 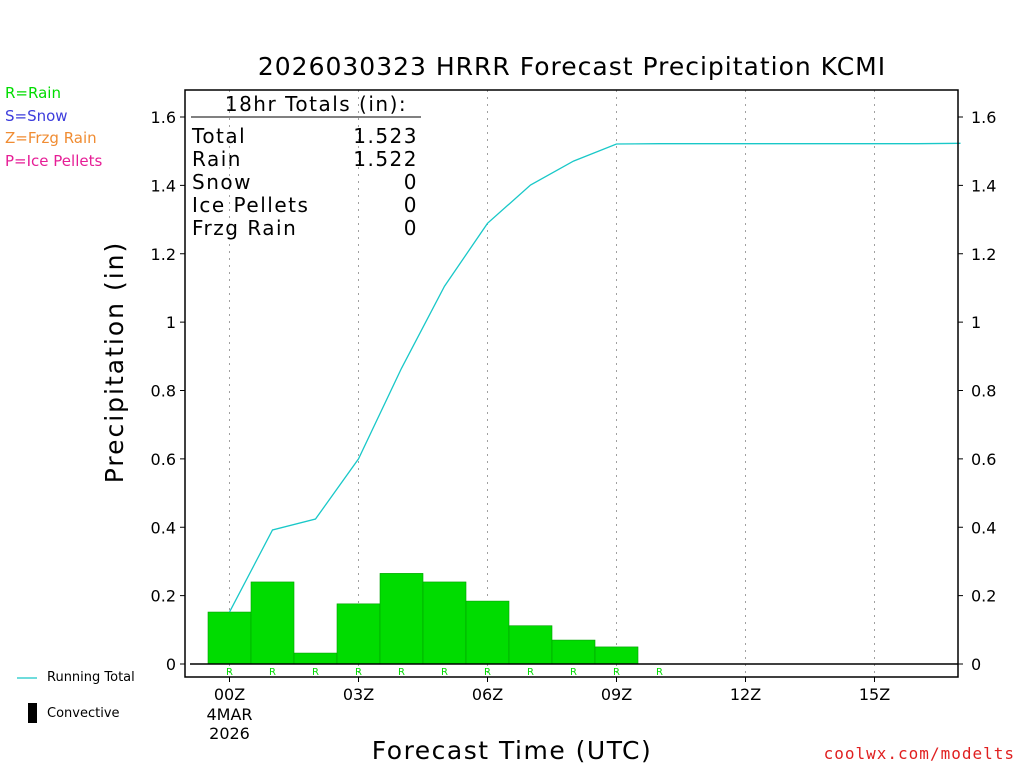 What do you see at coordinates (745, 694) in the screenshot?
I see `xtick-label-12Z: 12Z` at bounding box center [745, 694].